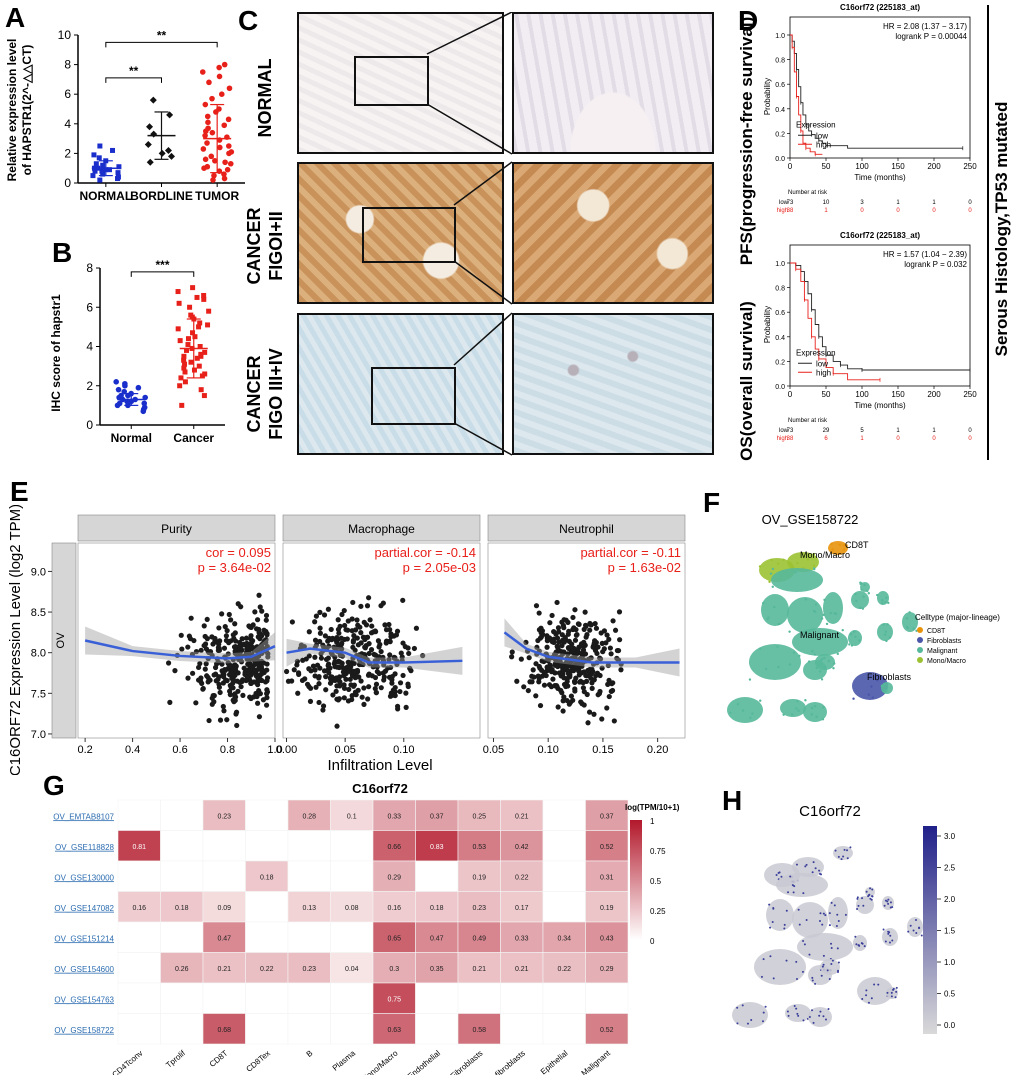 The height and width of the screenshot is (1075, 1020). What do you see at coordinates (224, 1030) in the screenshot?
I see `g-cell-value: 0.68` at bounding box center [224, 1030].